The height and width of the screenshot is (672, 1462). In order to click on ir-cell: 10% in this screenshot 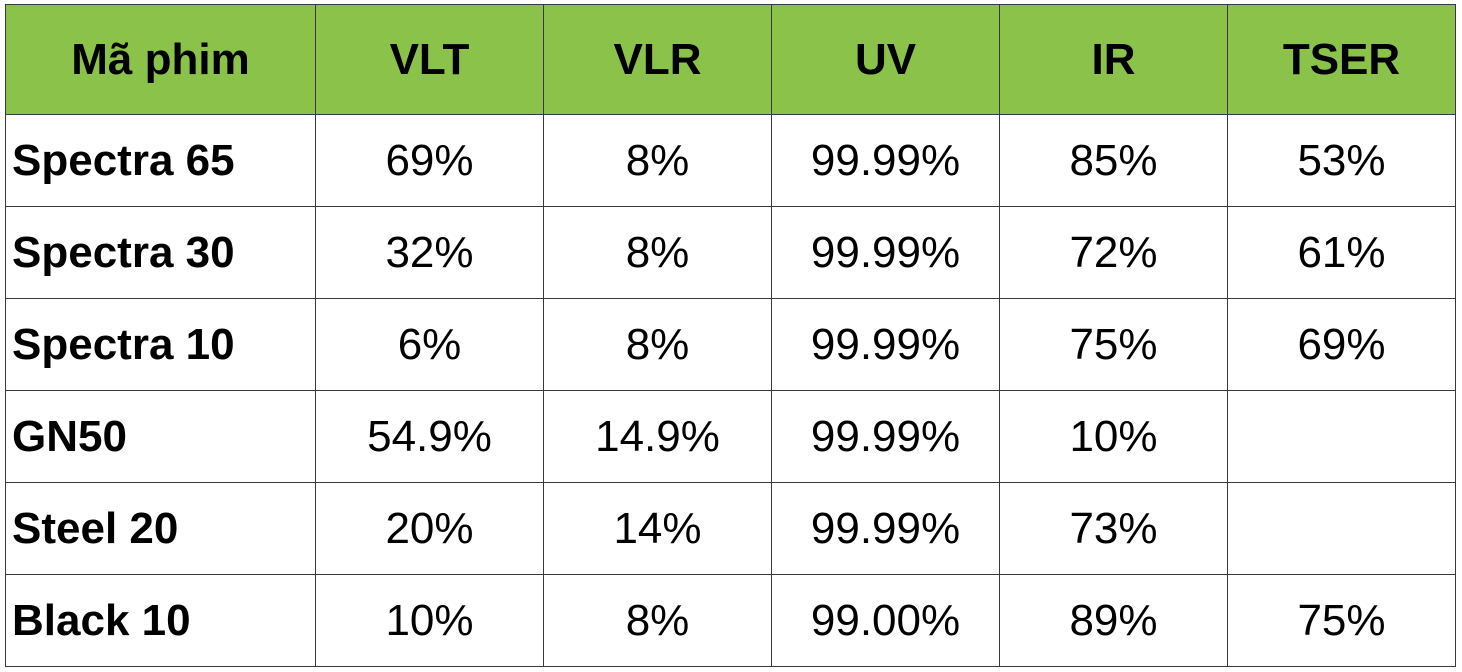, I will do `click(1113, 436)`.